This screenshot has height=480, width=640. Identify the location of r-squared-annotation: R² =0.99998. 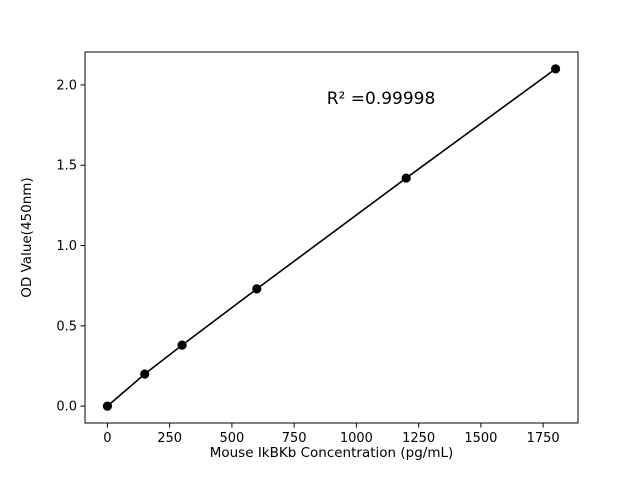
(381, 99).